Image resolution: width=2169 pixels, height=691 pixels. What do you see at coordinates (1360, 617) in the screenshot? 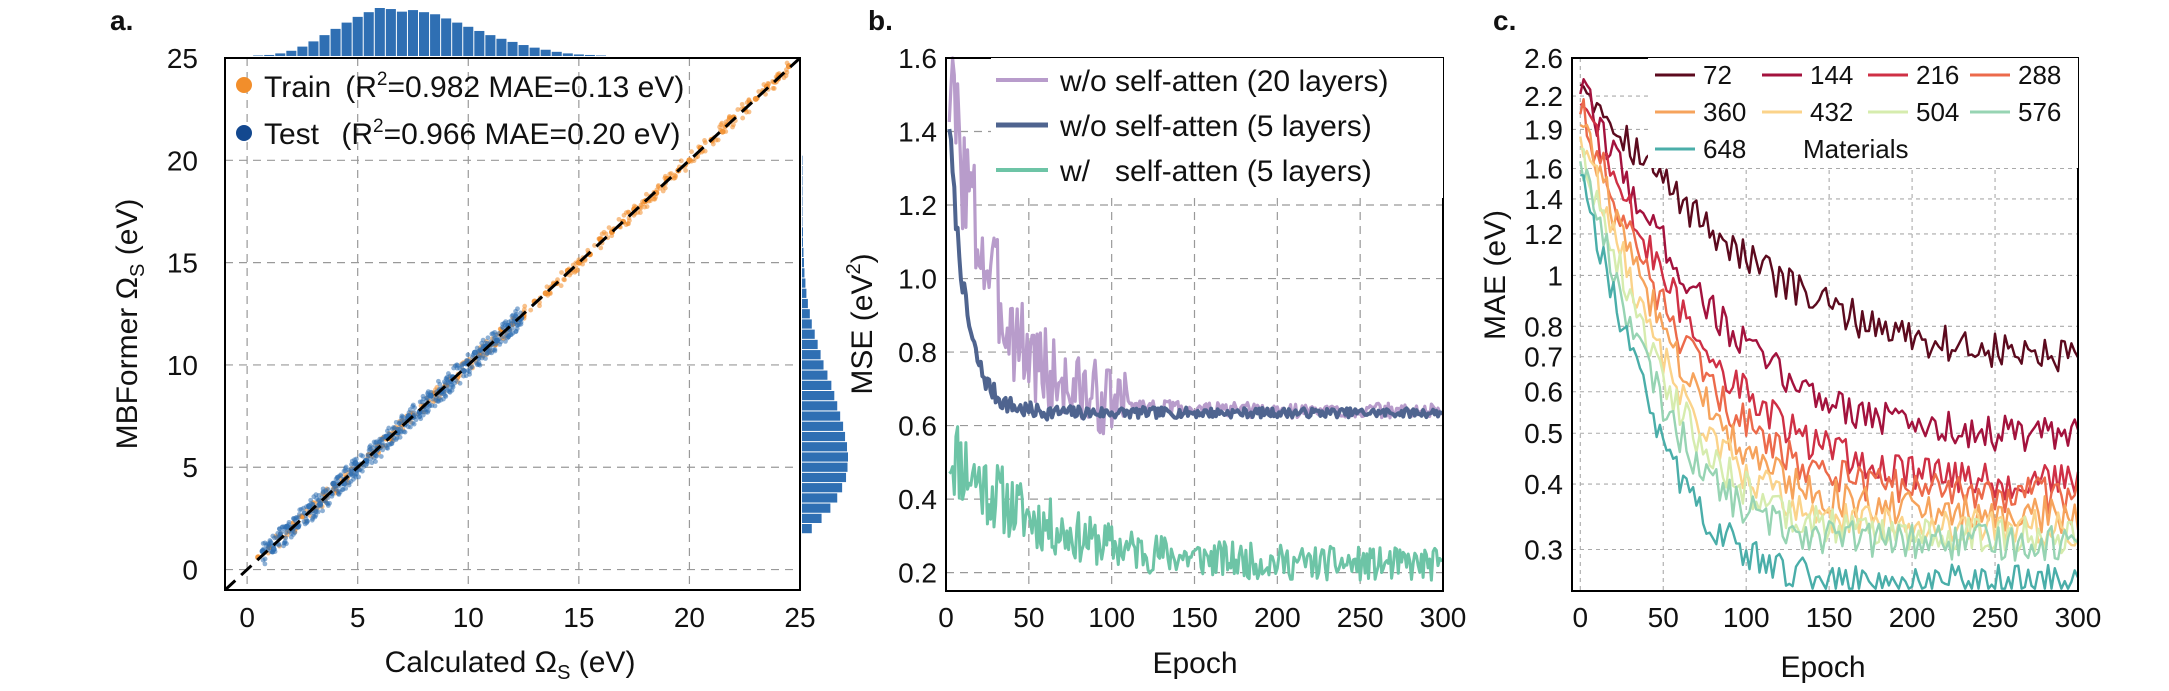
I see `x-tick-label: 250` at bounding box center [1360, 617].